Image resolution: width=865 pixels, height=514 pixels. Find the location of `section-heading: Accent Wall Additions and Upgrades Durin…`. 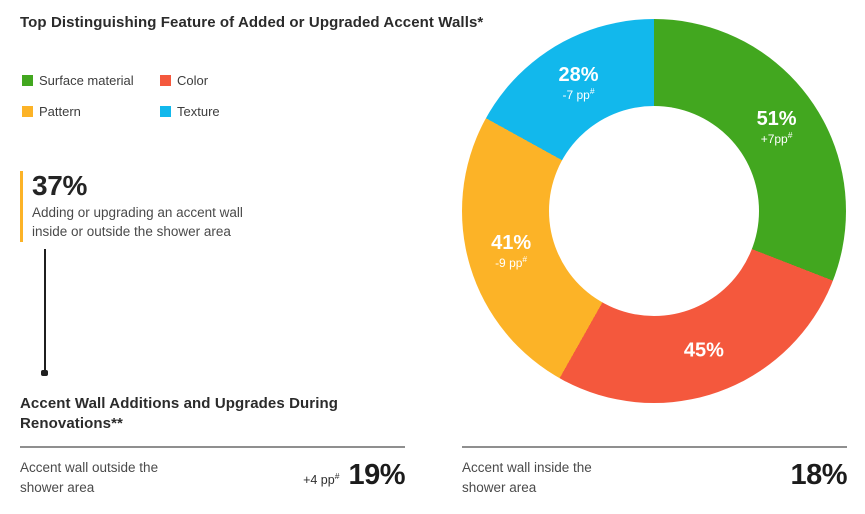

section-heading: Accent Wall Additions and Upgrades Durin… is located at coordinates (179, 414).